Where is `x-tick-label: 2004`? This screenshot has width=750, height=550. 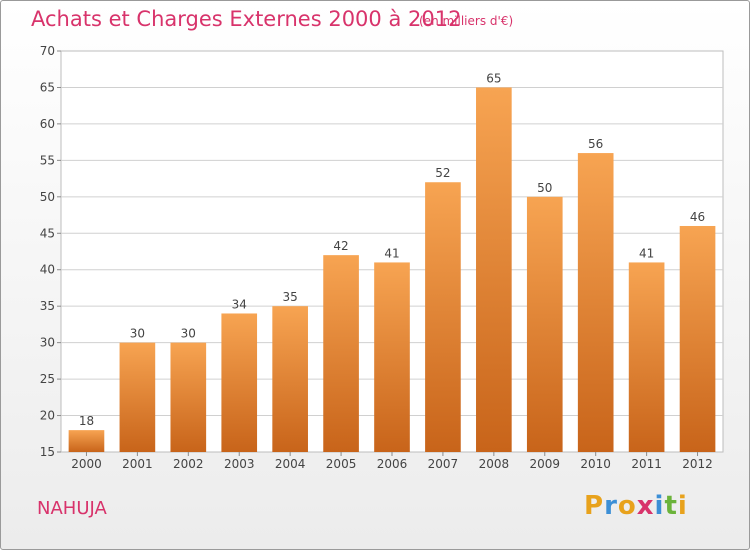 x-tick-label: 2004 is located at coordinates (290, 464).